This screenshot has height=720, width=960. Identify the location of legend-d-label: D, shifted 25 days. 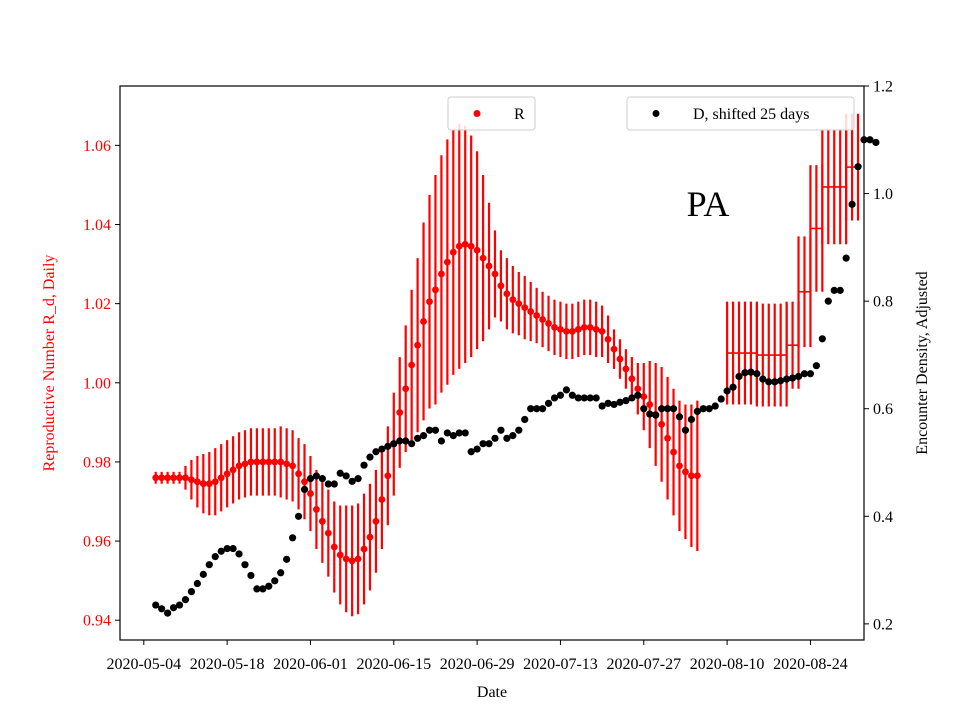
(751, 114).